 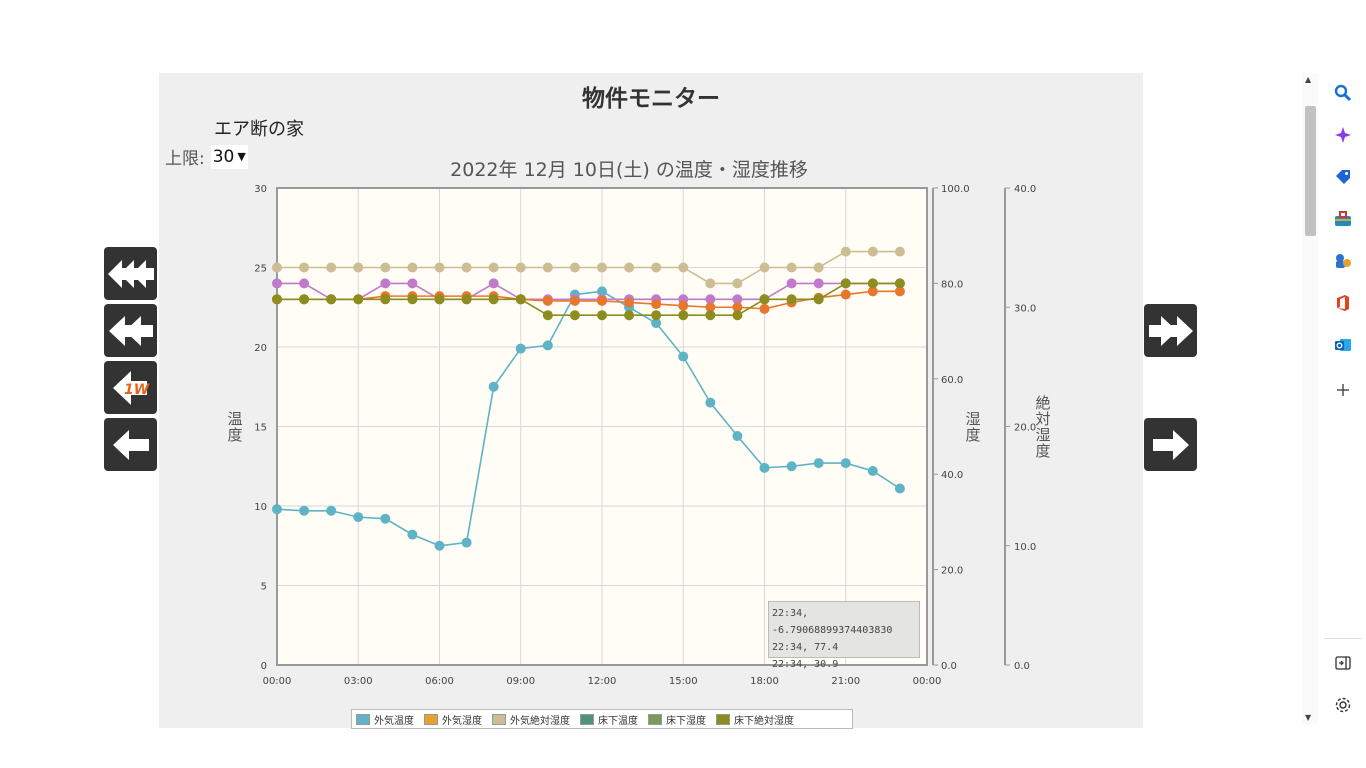 I want to click on triple-arrow-left-icon, so click(x=130, y=273).